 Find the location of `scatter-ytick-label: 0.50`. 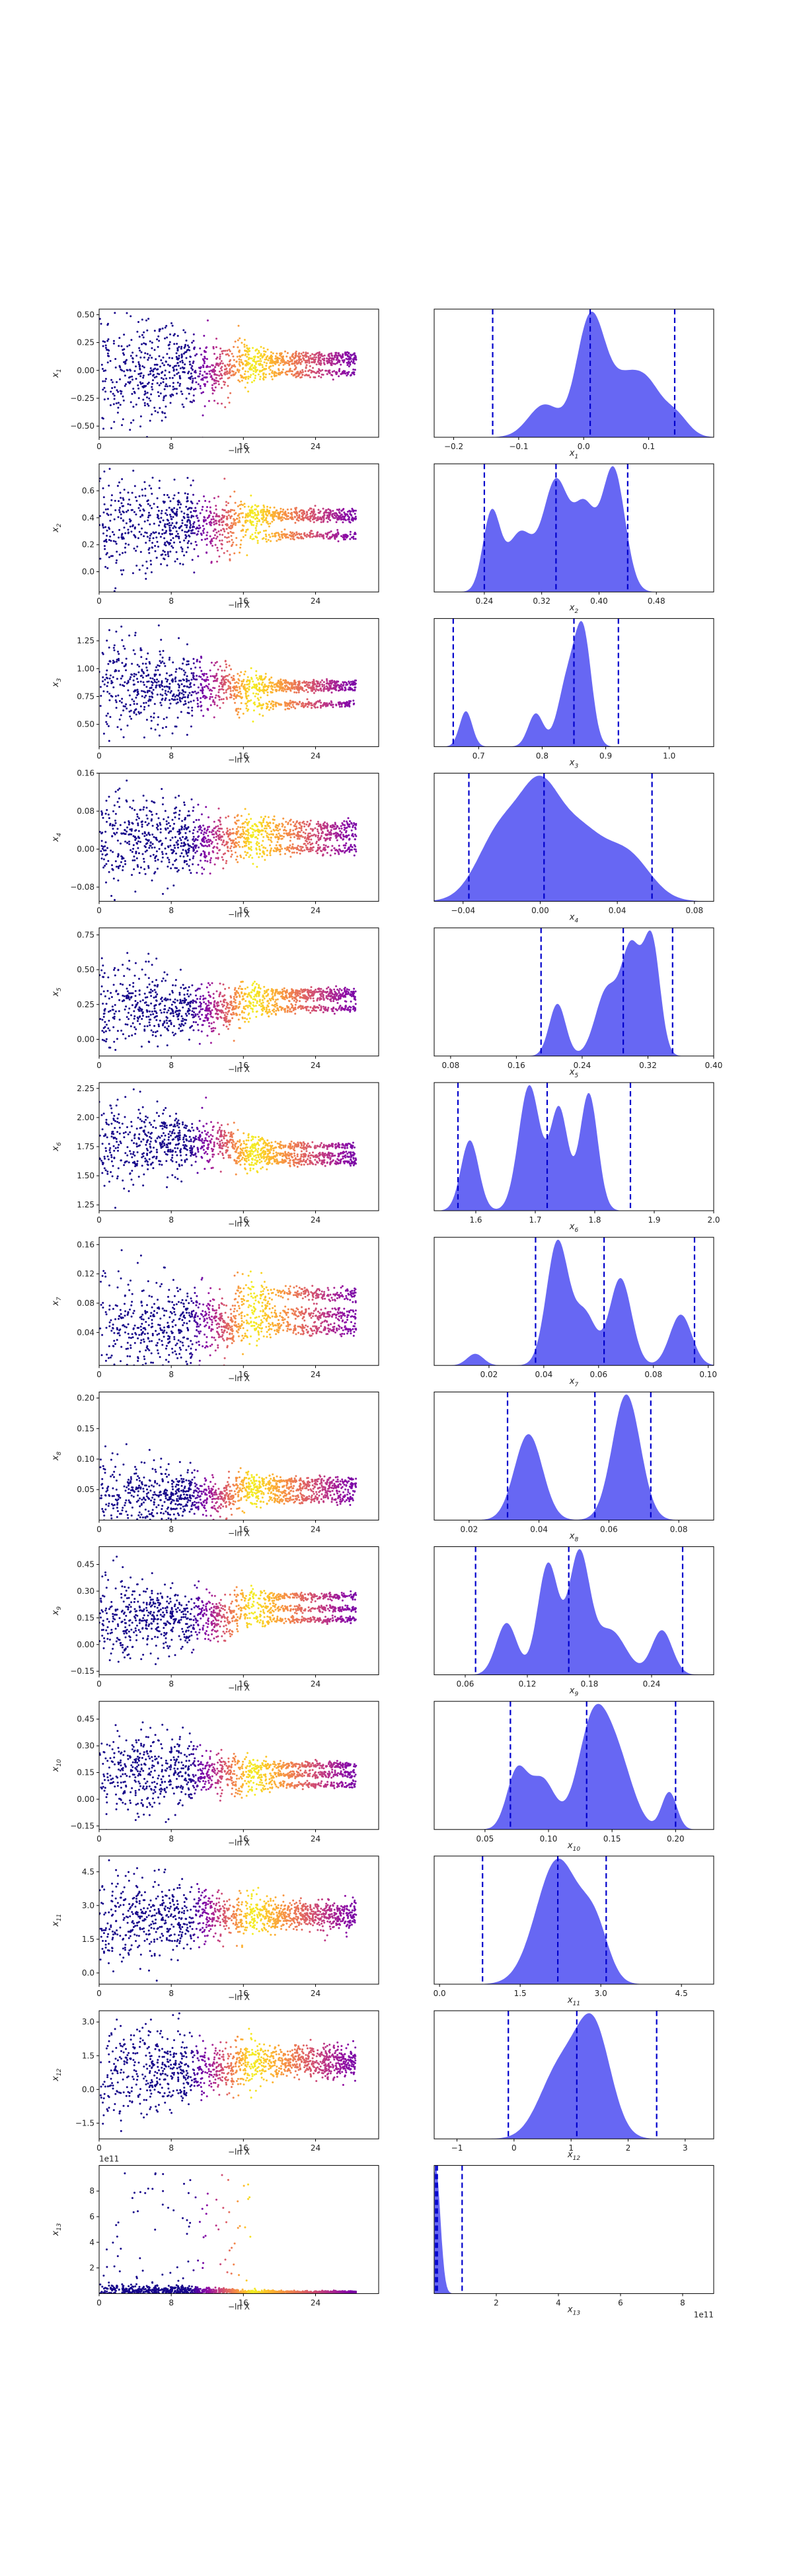

scatter-ytick-label: 0.50 is located at coordinates (86, 724).